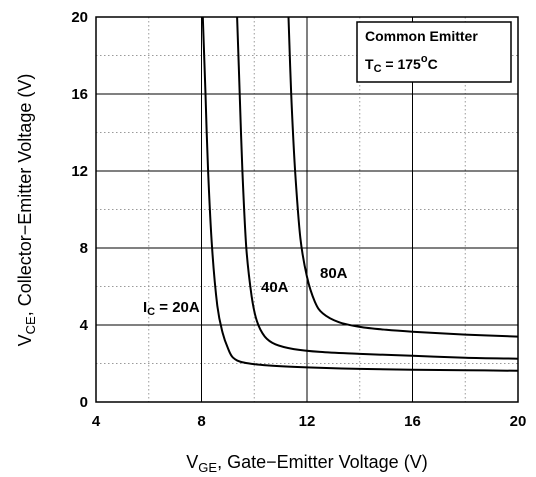 Image resolution: width=536 pixels, height=477 pixels. I want to click on legend-line-2: TC = 175oC, so click(401, 64).